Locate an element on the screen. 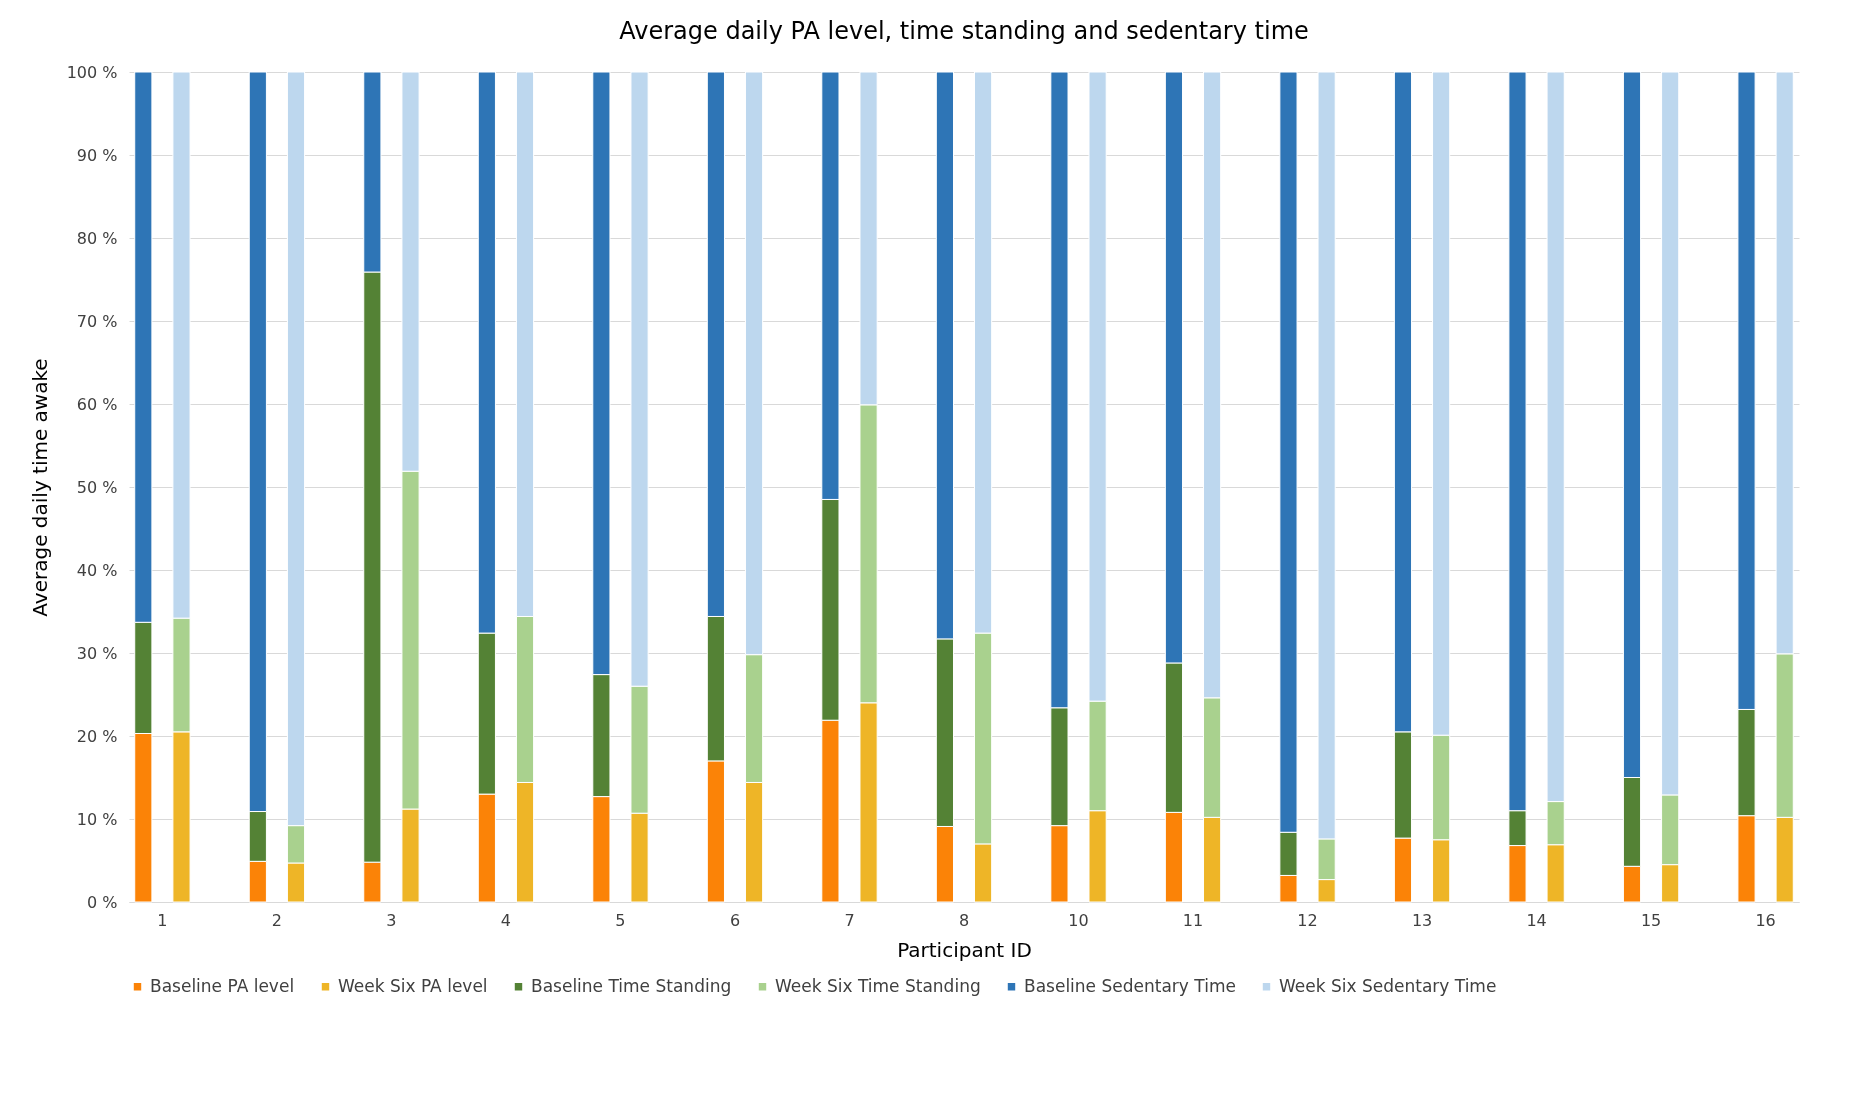  y-tick-label: 60 % is located at coordinates (97, 404).